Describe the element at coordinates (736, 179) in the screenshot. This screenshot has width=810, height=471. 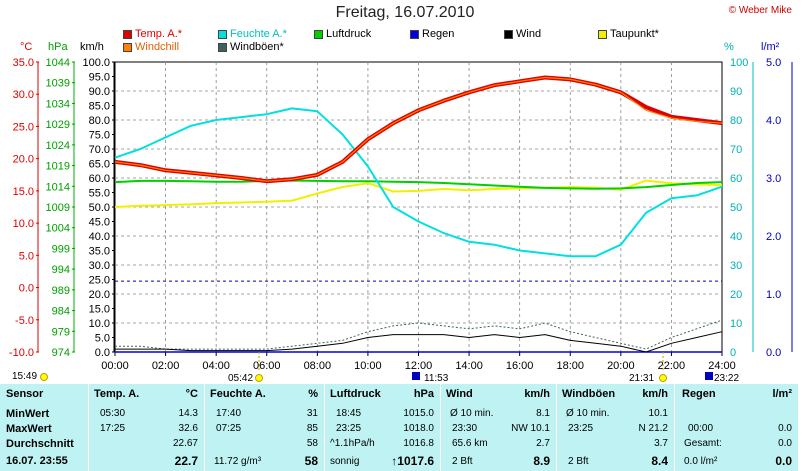
I see `hum-tick-label: 60` at that location.